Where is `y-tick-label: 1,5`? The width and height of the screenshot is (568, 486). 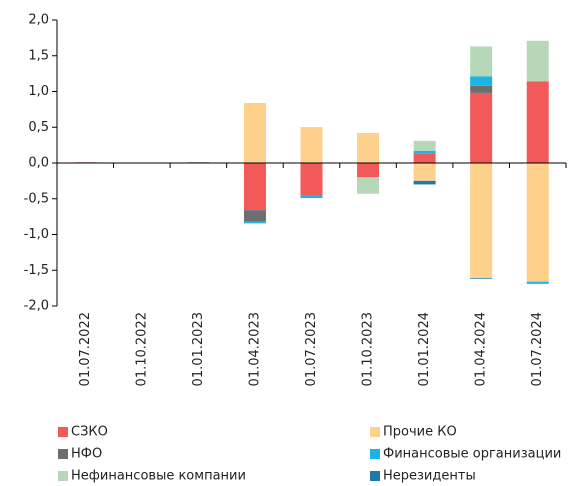 y-tick-label: 1,5 is located at coordinates (38, 55).